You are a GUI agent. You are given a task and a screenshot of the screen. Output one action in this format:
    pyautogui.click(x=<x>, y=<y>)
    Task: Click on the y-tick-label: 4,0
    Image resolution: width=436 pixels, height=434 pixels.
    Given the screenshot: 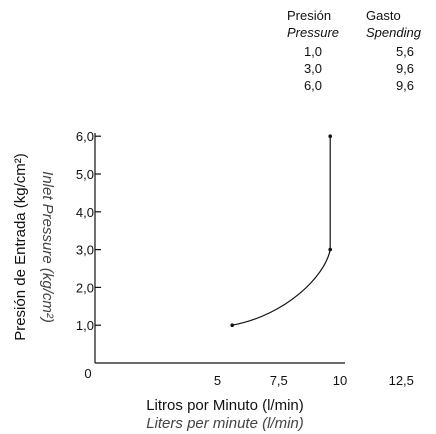 What is the action you would take?
    pyautogui.click(x=85, y=212)
    